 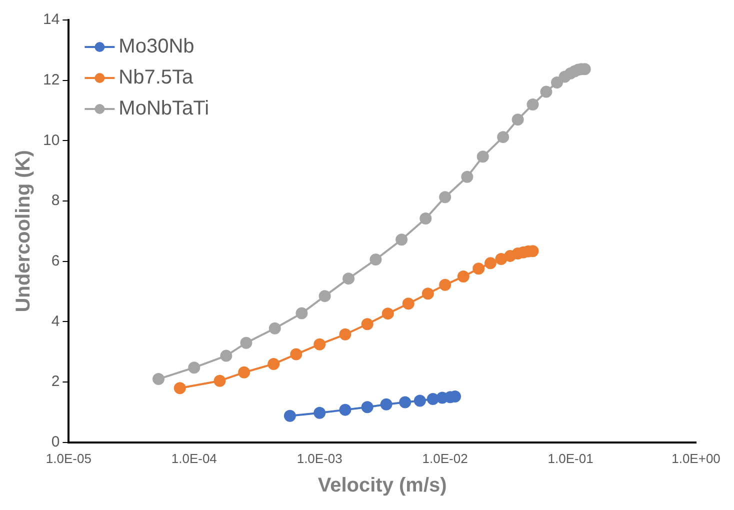 I want to click on x-tick-label: 1.0E-01, so click(x=571, y=458).